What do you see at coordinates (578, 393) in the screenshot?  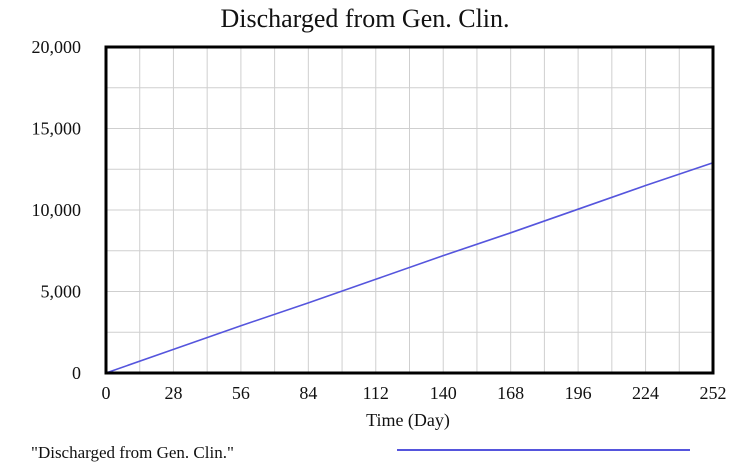 I see `x-tick-label: 196` at bounding box center [578, 393].